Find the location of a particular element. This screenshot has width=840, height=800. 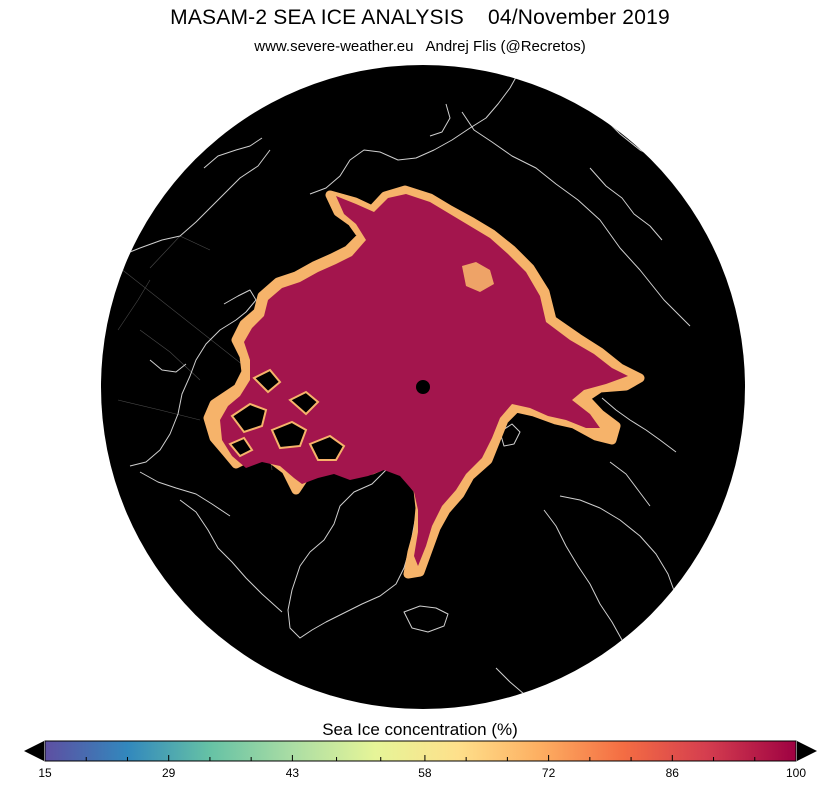

map-title: MASAM-2 SEA ICE ANALYSIS 04/November 2019 is located at coordinates (420, 18).